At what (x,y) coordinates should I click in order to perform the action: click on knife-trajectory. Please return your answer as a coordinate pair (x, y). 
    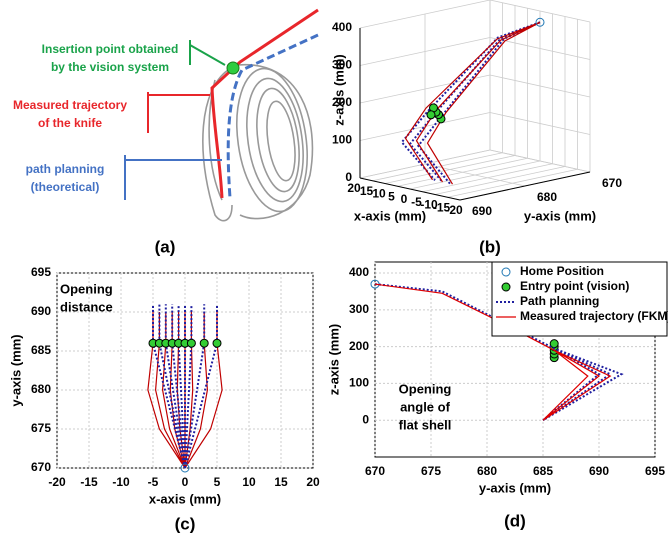
    Looking at the image, I should click on (264, 103).